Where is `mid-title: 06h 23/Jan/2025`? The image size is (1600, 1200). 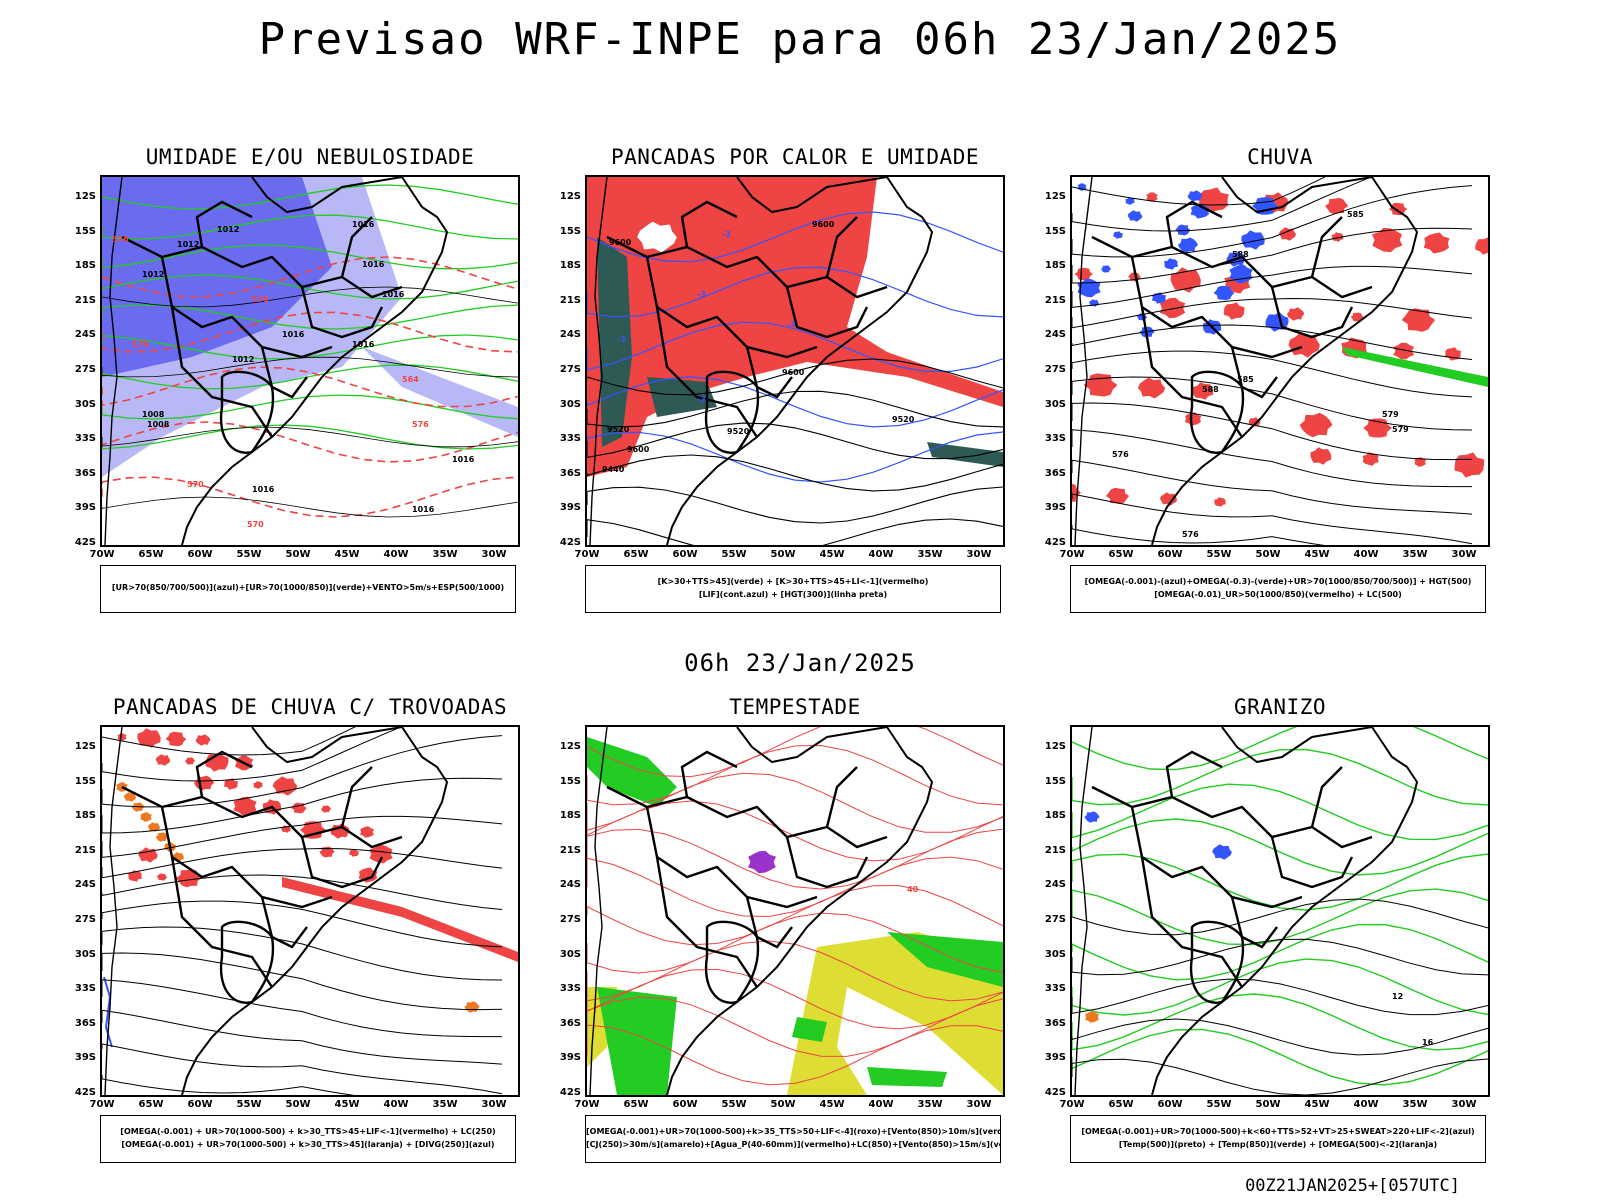
mid-title: 06h 23/Jan/2025 is located at coordinates (800, 663).